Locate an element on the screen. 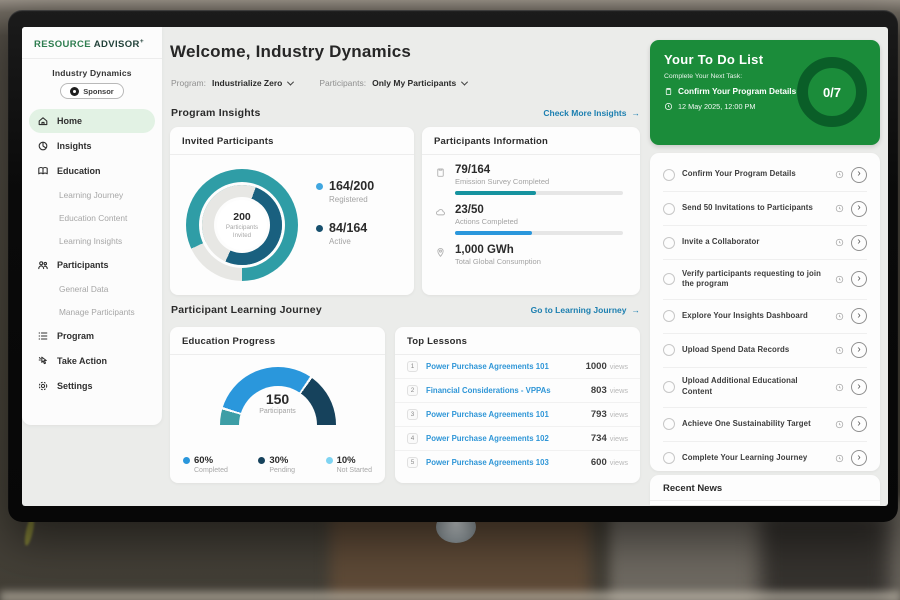 This screenshot has width=900, height=600. sidebar-item: Program is located at coordinates (92, 336).